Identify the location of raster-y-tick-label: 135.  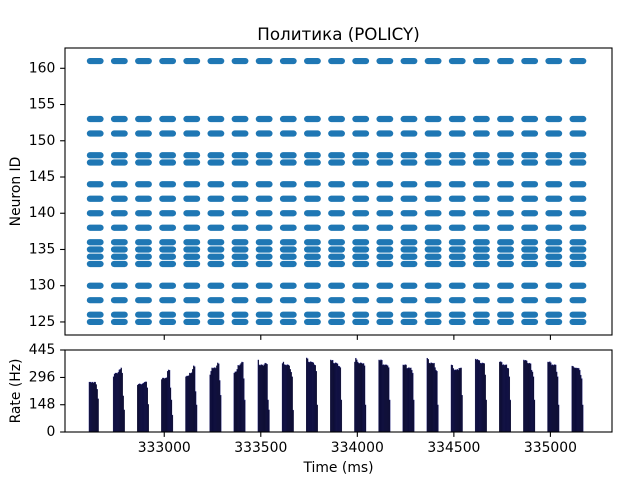
(42, 249).